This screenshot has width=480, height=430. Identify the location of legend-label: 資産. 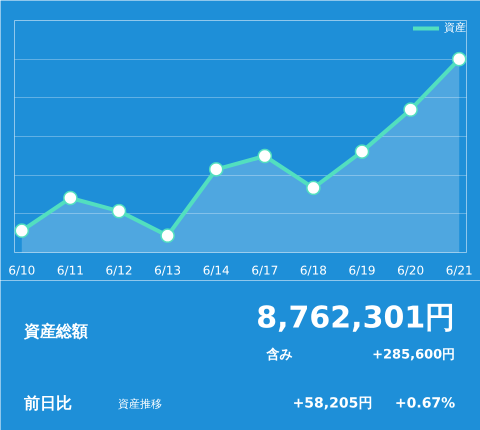
(455, 27).